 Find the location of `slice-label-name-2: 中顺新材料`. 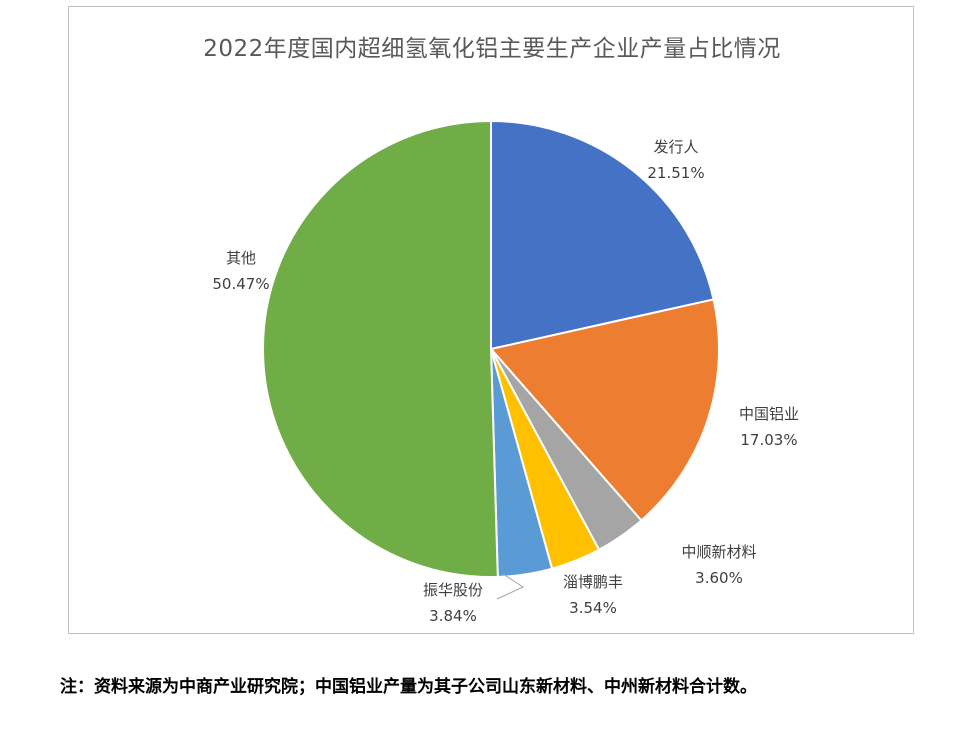

slice-label-name-2: 中顺新材料 is located at coordinates (718, 552).